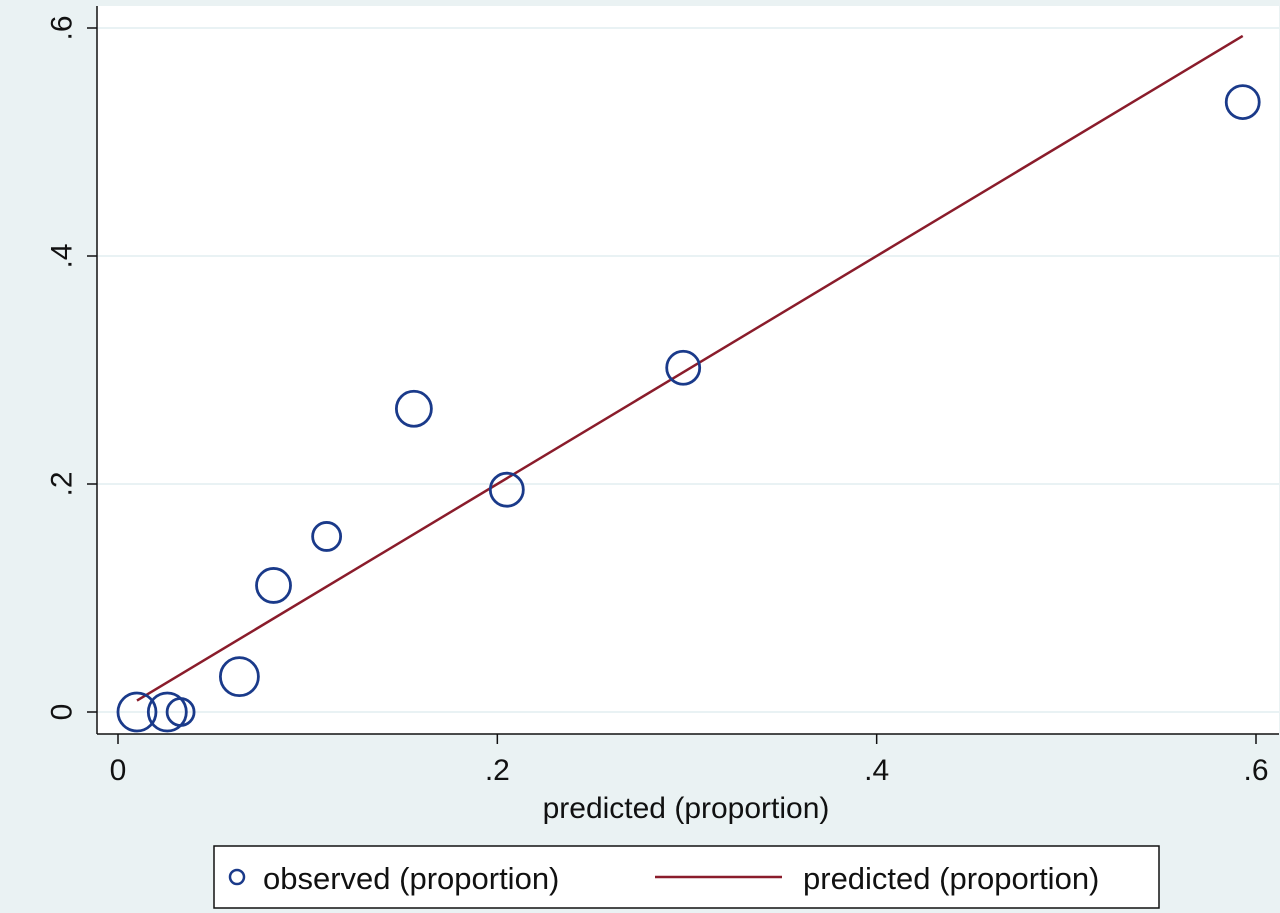  I want to click on x-tick-label: .4, so click(876, 770).